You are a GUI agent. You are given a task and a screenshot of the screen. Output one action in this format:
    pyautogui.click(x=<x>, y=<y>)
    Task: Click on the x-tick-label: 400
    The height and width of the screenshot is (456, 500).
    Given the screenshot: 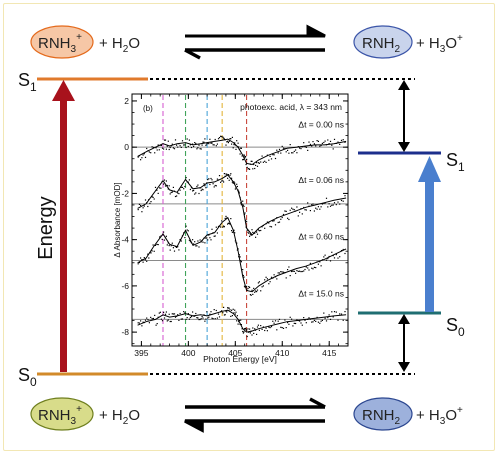 What is the action you would take?
    pyautogui.click(x=188, y=353)
    